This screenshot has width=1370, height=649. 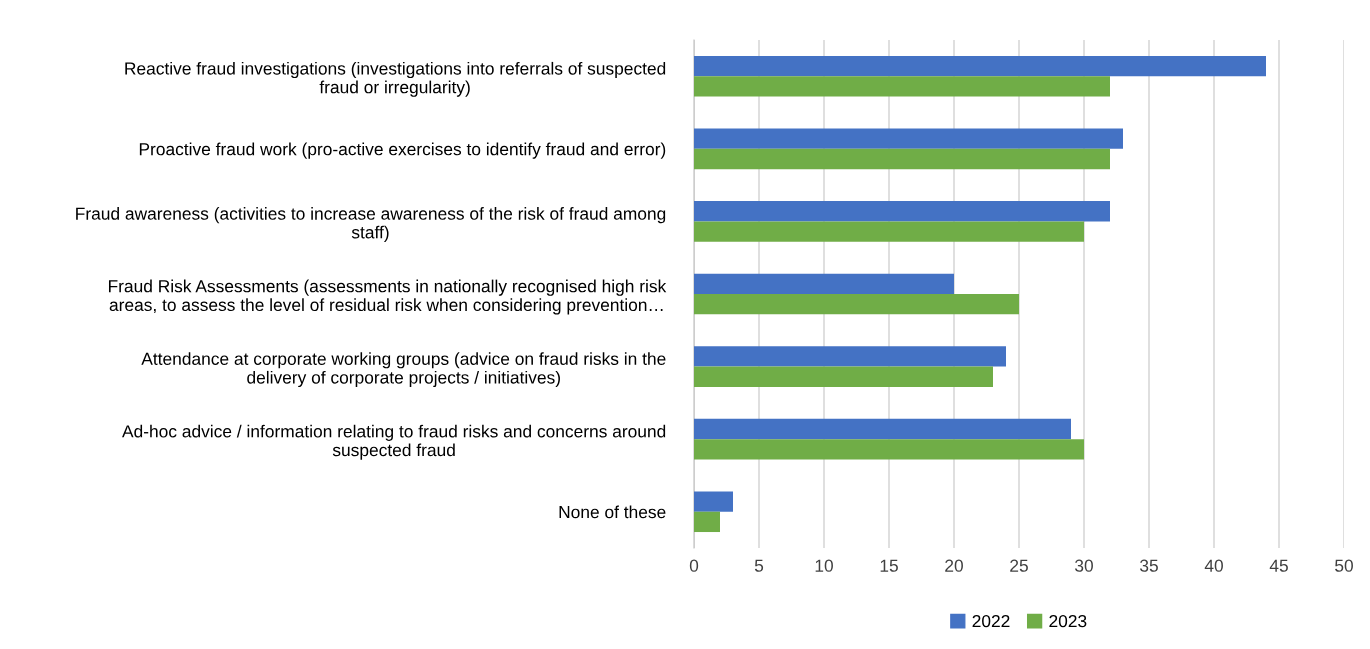 I want to click on x-tick-label: 25, so click(x=1019, y=565).